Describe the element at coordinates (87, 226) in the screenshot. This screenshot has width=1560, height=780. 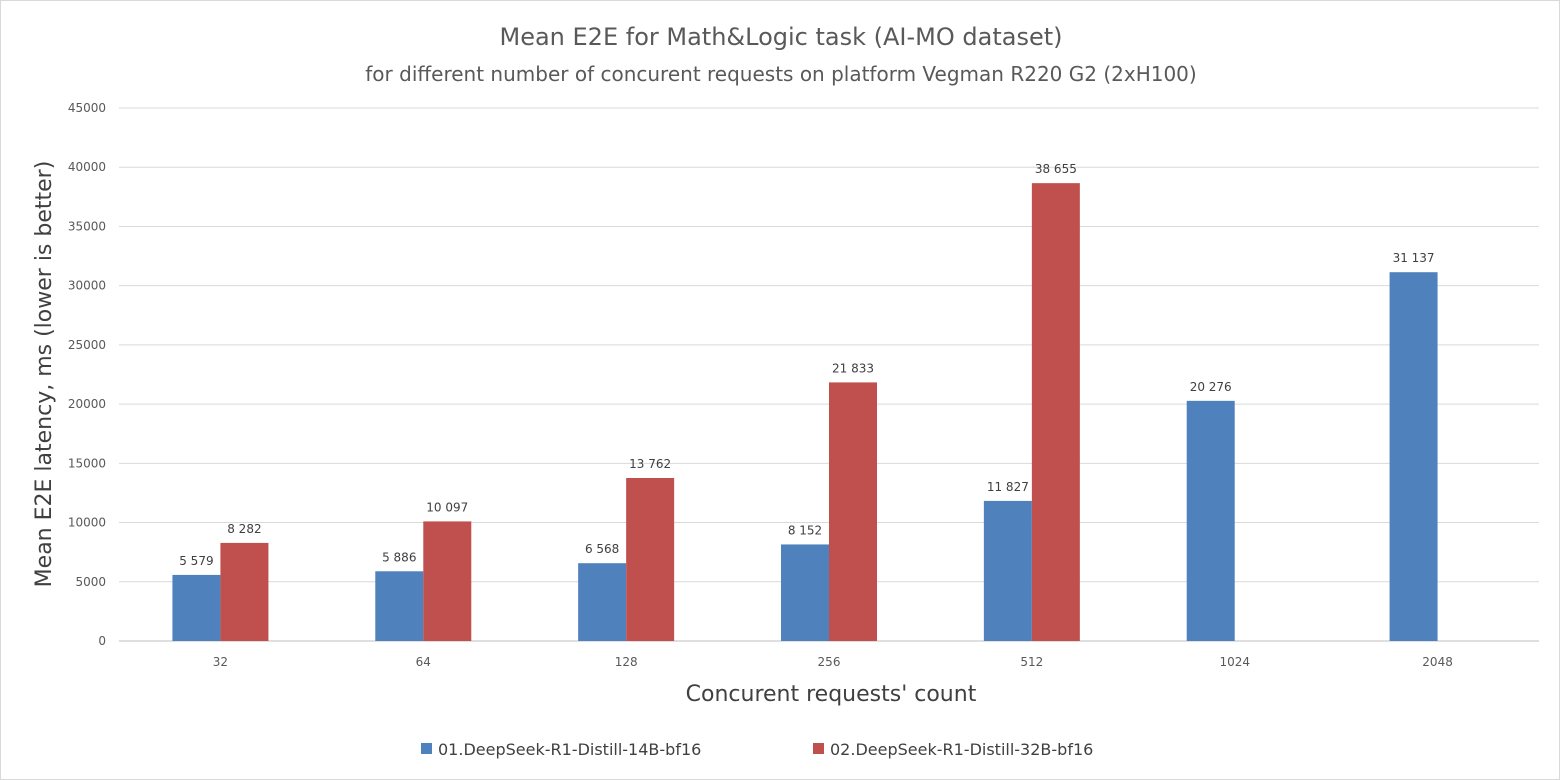
I see `y-tick-label: 35000` at that location.